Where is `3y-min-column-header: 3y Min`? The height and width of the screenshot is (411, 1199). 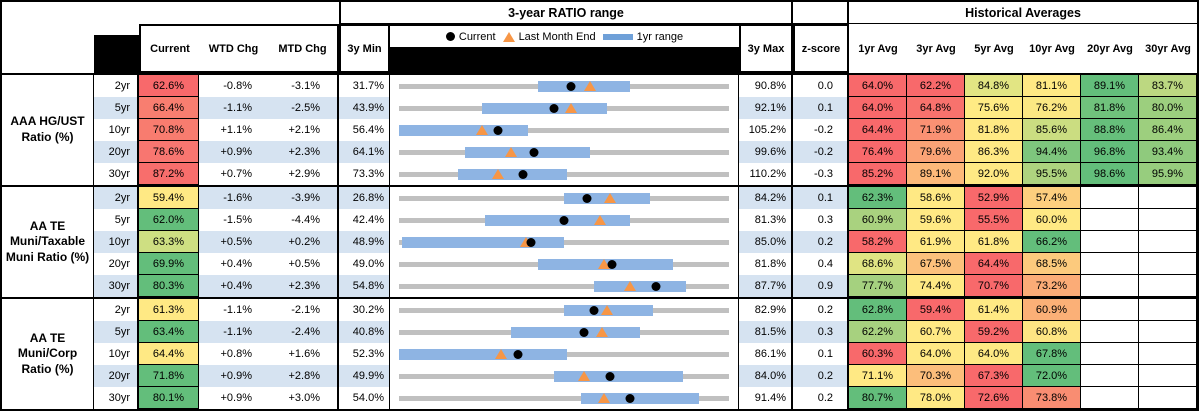
3y-min-column-header: 3y Min is located at coordinates (364, 48).